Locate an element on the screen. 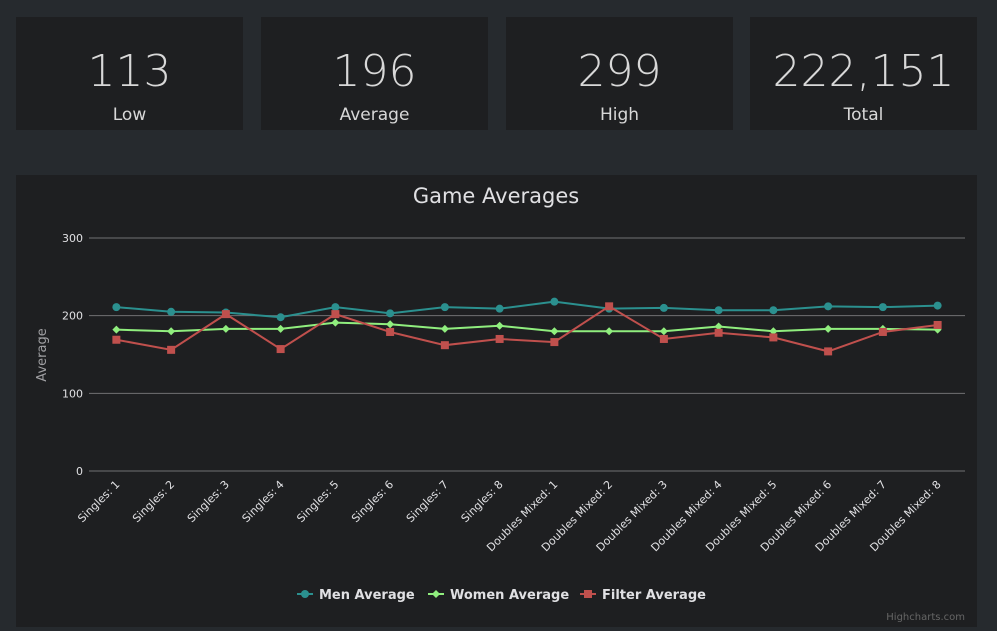  x-tick-label: Singles: 3 is located at coordinates (208, 501).